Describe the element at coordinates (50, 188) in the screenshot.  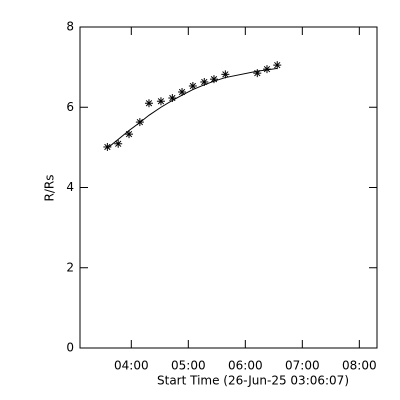
I see `y-axis-label: R/Rs` at that location.